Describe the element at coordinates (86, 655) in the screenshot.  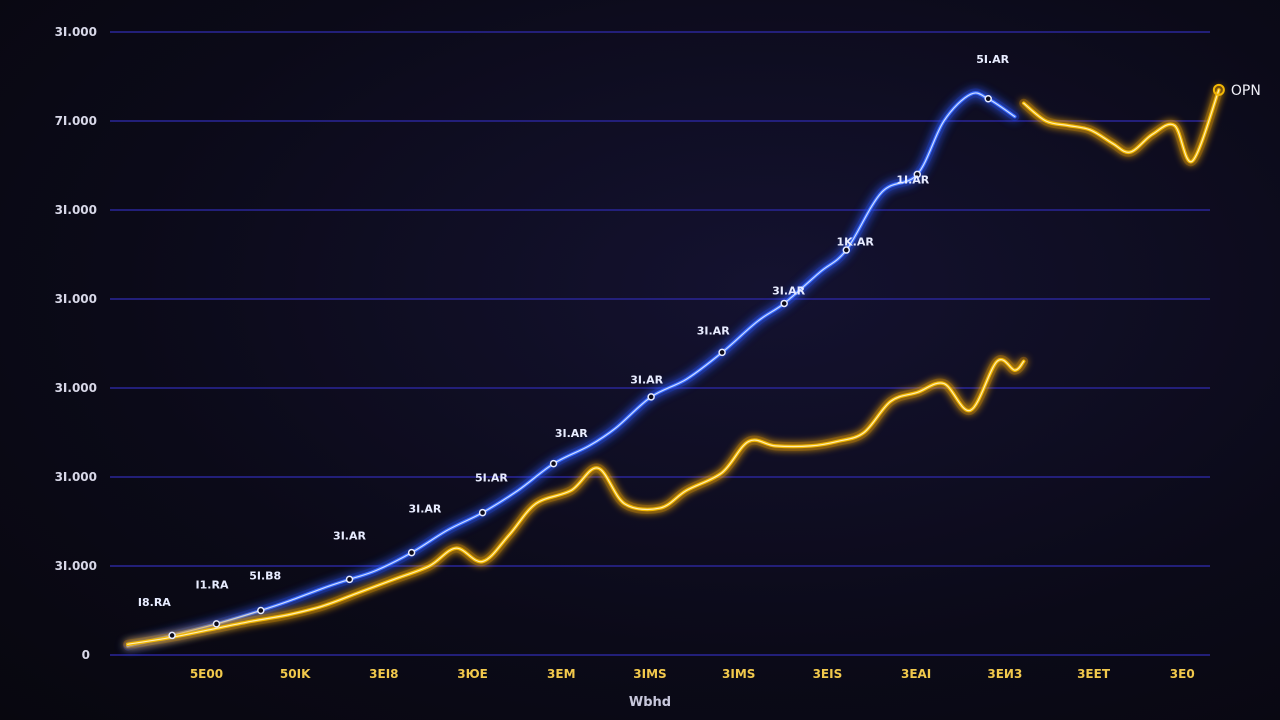
I see `y-tick-label: 0` at that location.